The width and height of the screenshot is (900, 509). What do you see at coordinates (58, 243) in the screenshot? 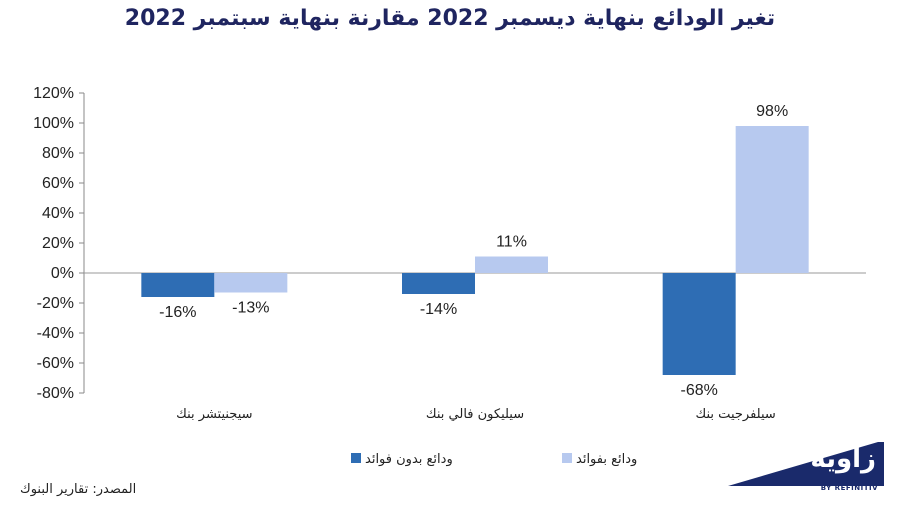
I see `y-tick-label: 20%` at bounding box center [58, 243].